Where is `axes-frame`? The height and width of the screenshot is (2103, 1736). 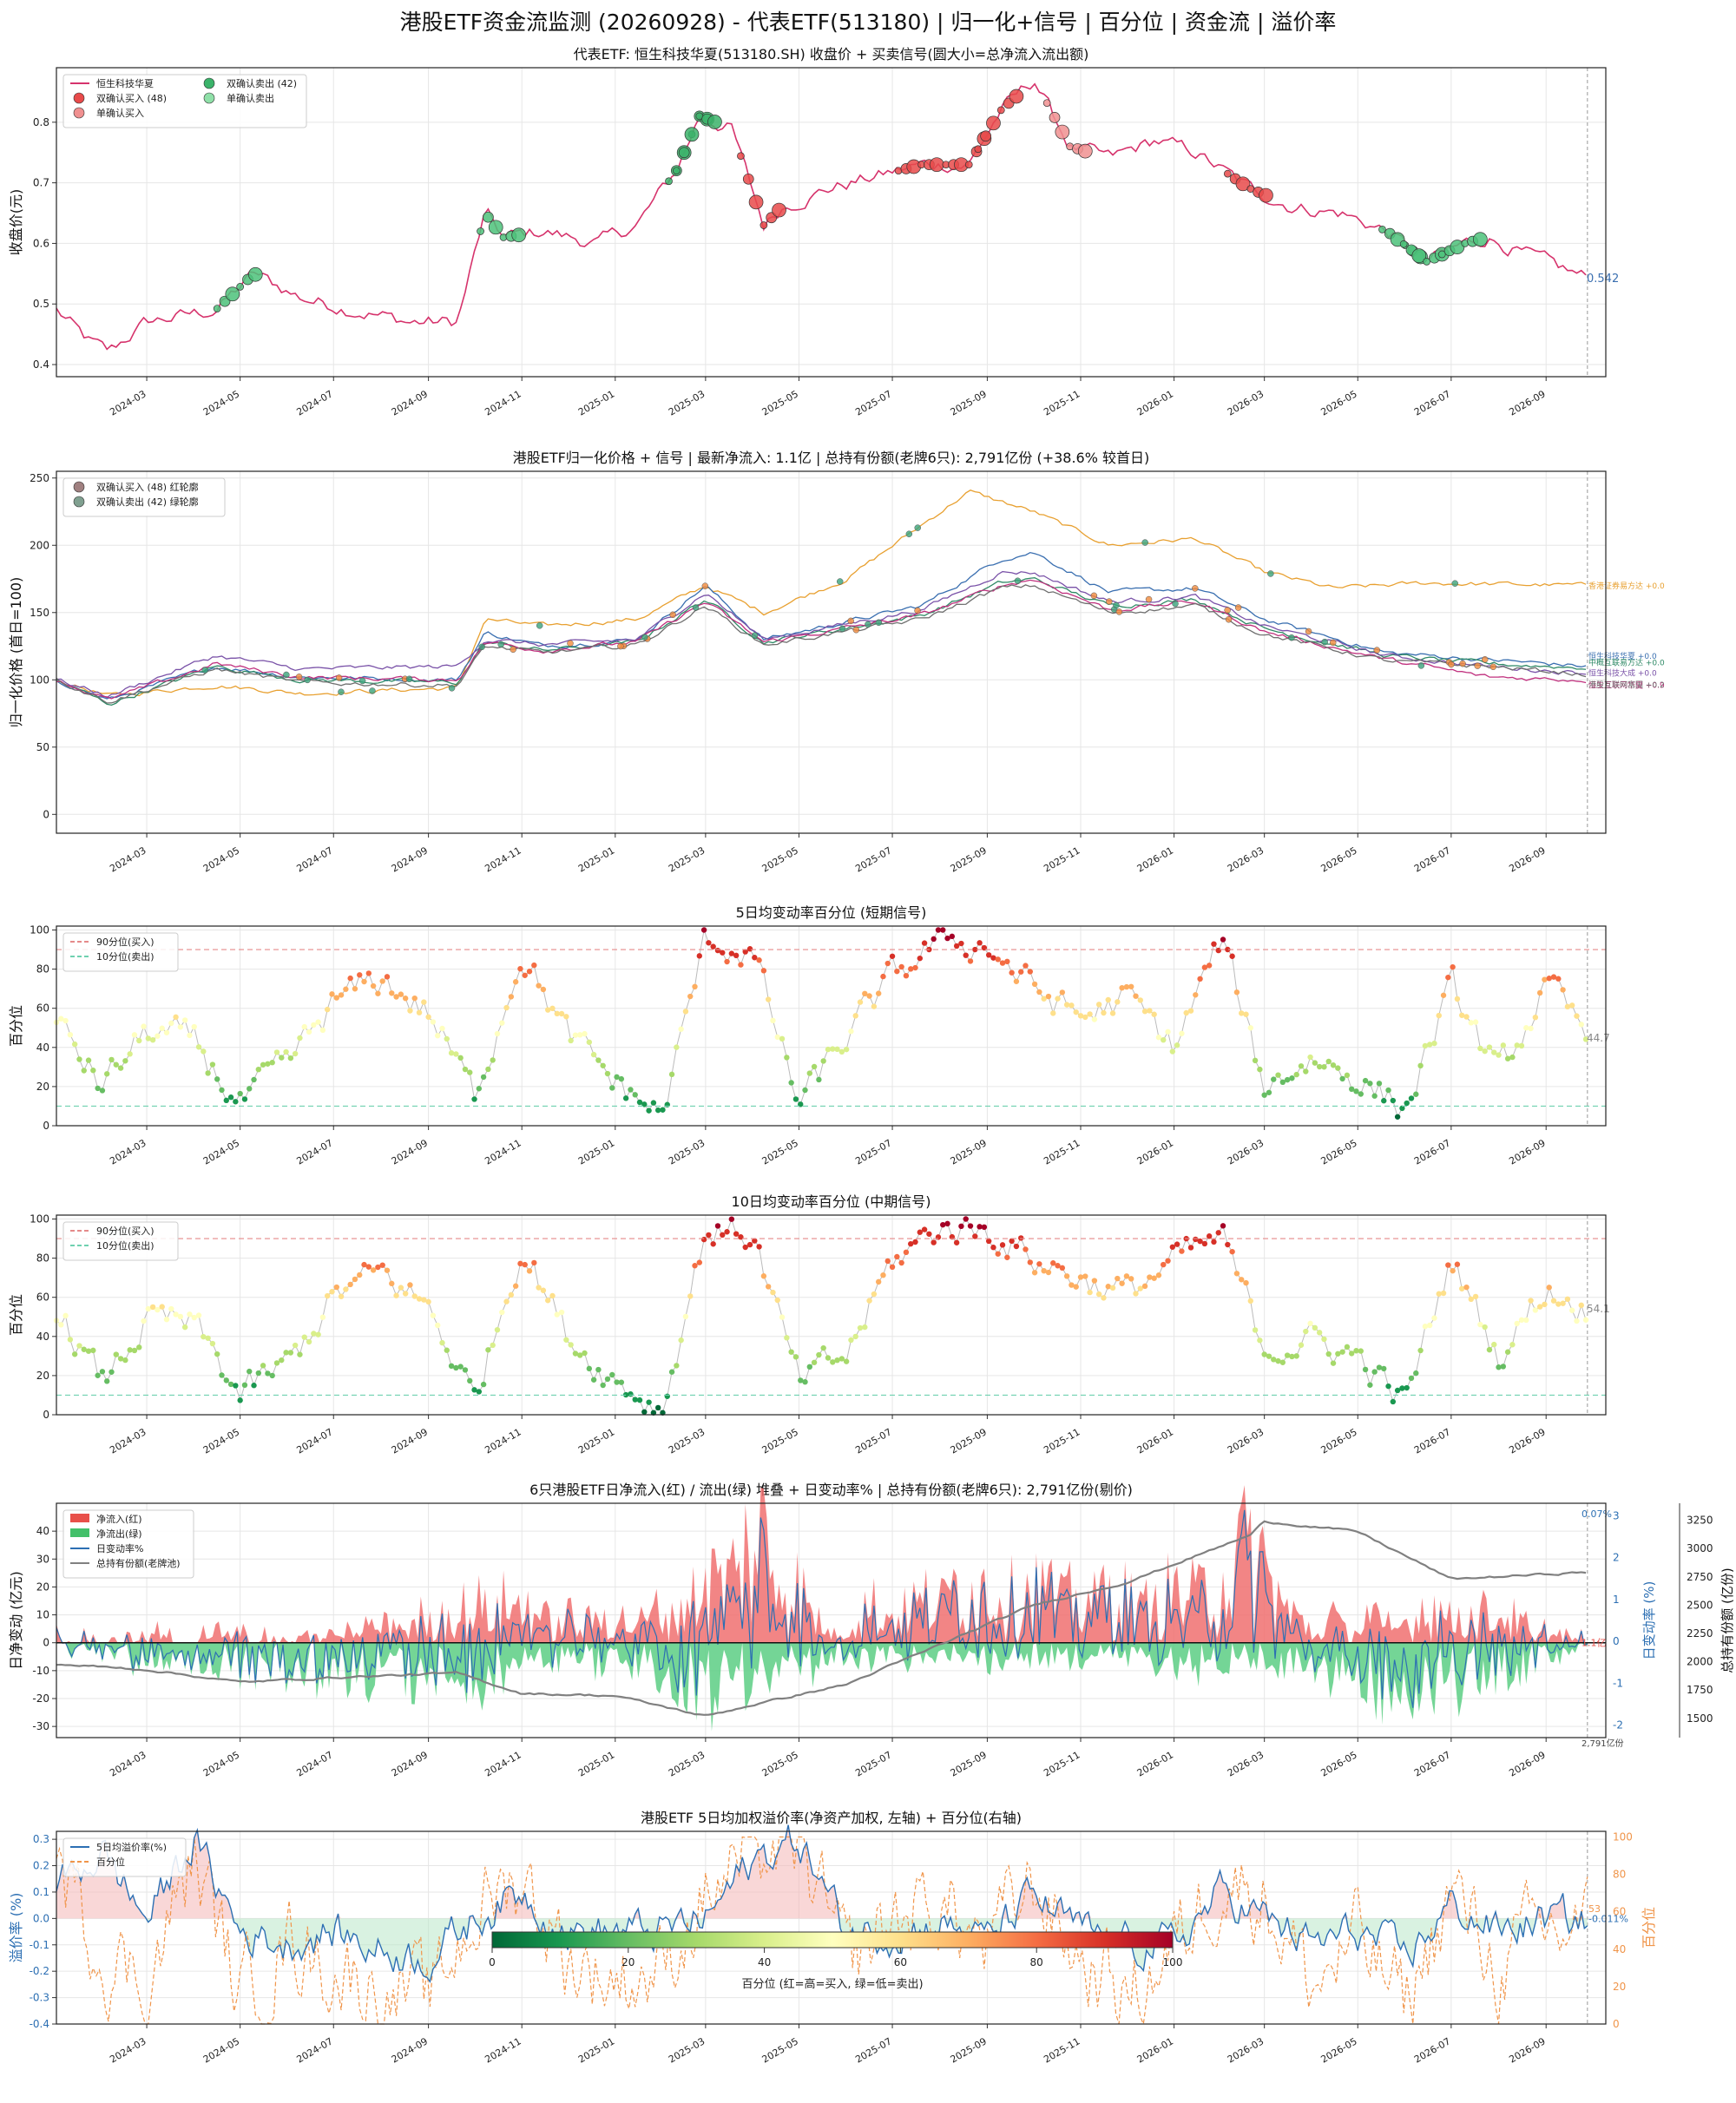
axes-frame is located at coordinates (831, 1315).